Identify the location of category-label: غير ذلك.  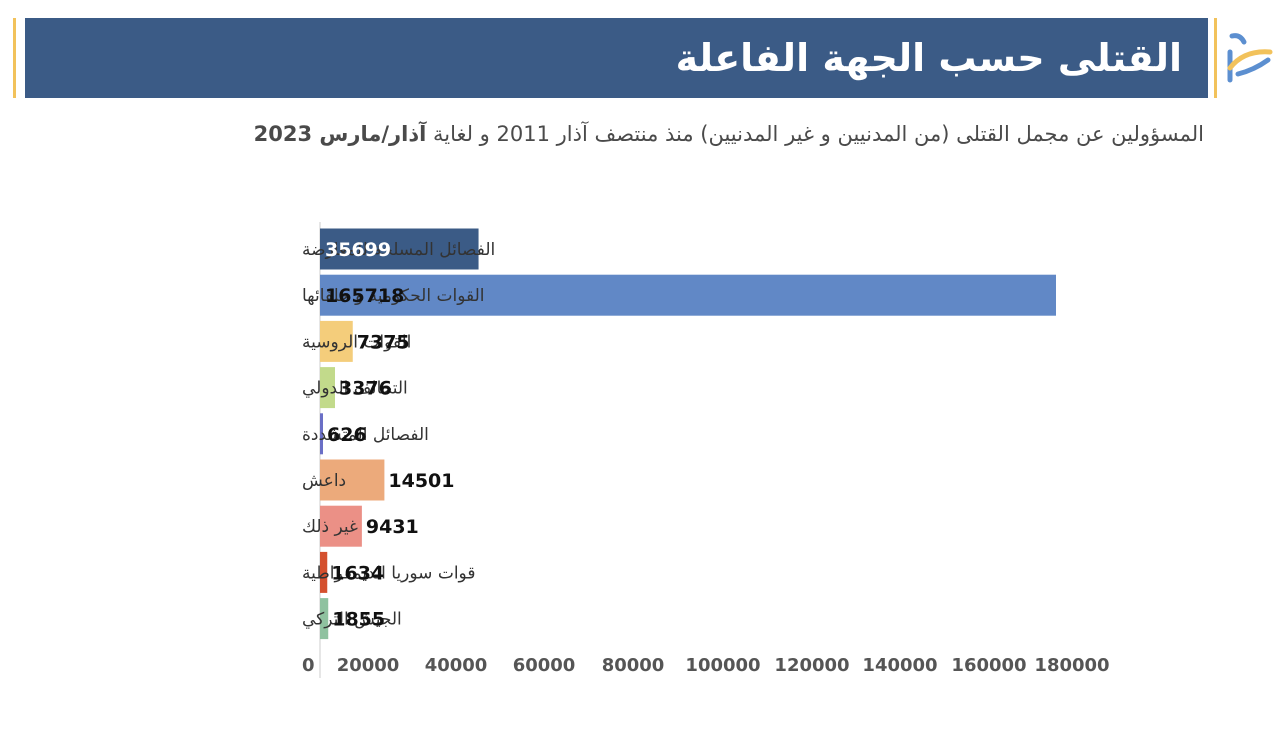
(330, 527).